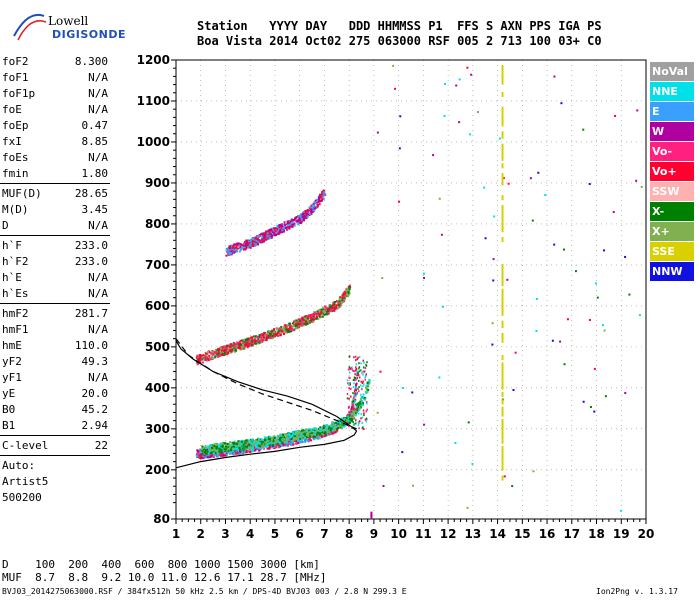  I want to click on param-row-hmf1: hmF1 N/A, so click(55, 330).